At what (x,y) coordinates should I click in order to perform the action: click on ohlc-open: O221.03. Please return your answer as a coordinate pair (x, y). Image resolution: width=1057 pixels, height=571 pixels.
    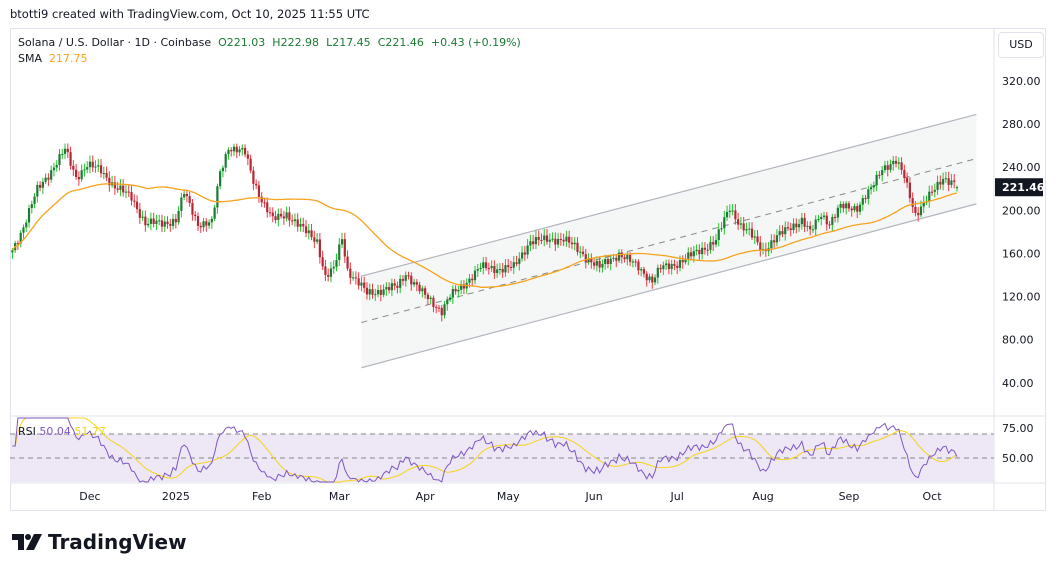
    Looking at the image, I should click on (242, 42).